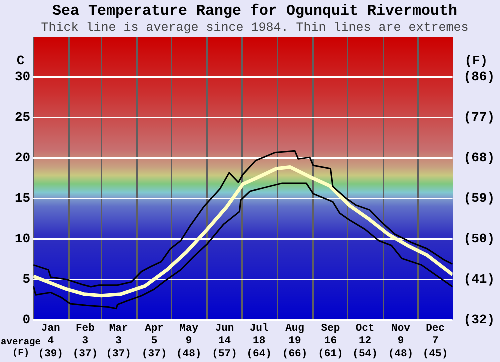 The height and width of the screenshot is (362, 500). What do you see at coordinates (255, 11) in the screenshot?
I see `chart-title: Sea Temperature Range for Ogunquit Rivermouth` at bounding box center [255, 11].